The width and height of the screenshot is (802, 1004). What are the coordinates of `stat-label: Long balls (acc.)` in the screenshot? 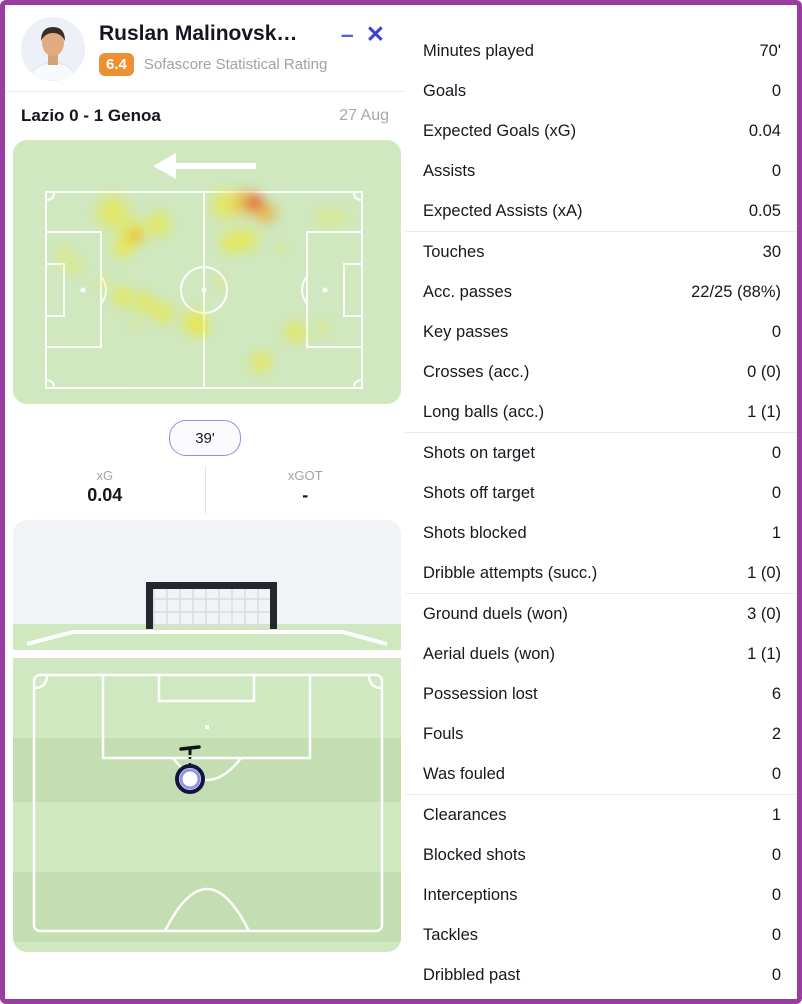 It's located at (484, 411).